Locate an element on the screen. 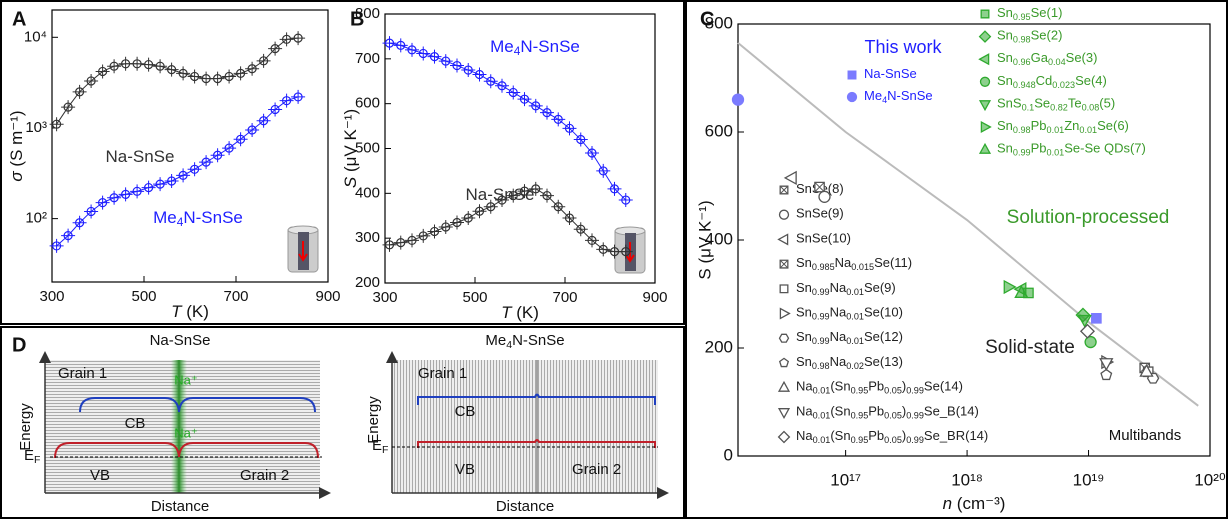  text-run: Me is located at coordinates (502, 46).